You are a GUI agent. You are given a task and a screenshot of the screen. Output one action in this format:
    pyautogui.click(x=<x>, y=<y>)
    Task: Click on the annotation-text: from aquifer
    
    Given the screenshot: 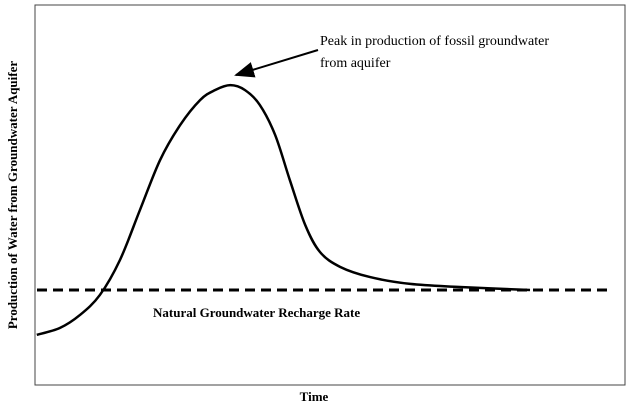 What is the action you would take?
    pyautogui.click(x=355, y=63)
    